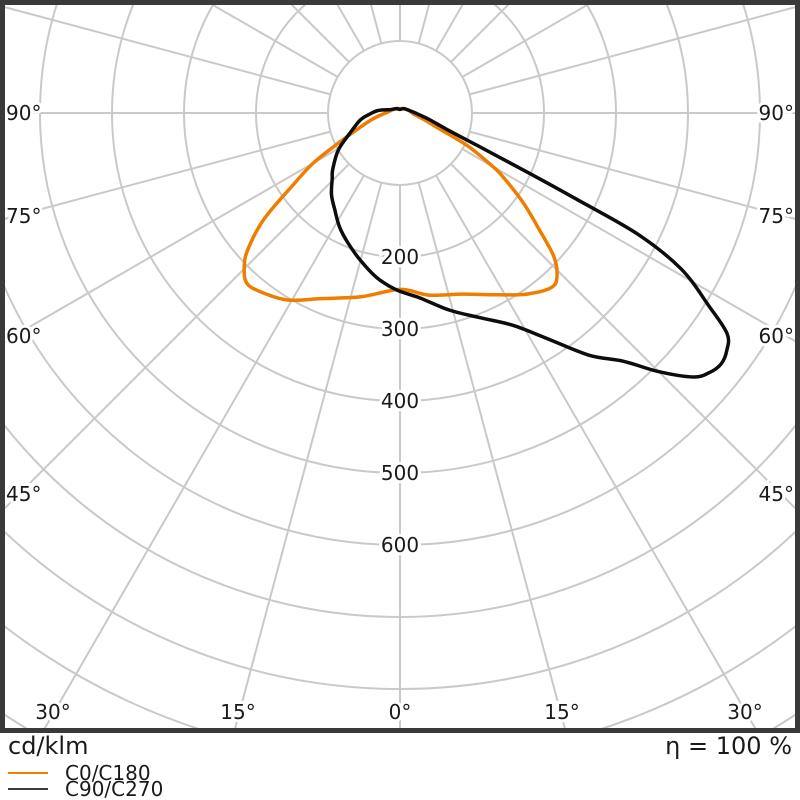 The width and height of the screenshot is (800, 800). Describe the element at coordinates (400, 204) in the screenshot. I see `curve-c0-c180` at that location.